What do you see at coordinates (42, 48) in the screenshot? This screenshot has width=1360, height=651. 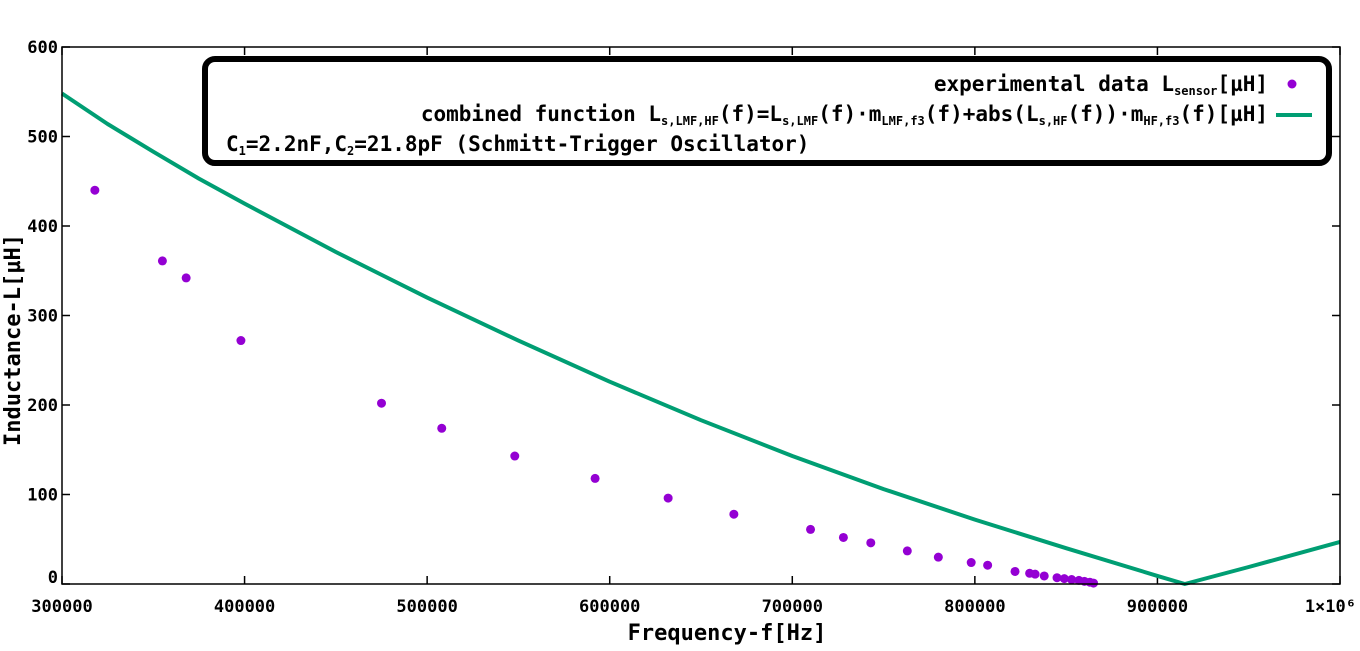 I see `y-tick-label: 600` at bounding box center [42, 48].